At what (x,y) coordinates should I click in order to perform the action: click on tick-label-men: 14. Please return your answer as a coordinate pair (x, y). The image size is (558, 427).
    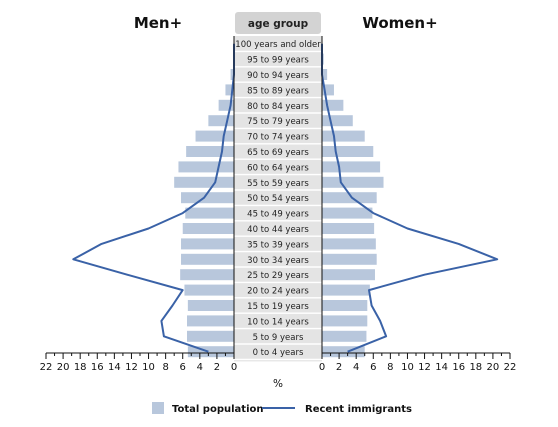
    Looking at the image, I should click on (114, 367).